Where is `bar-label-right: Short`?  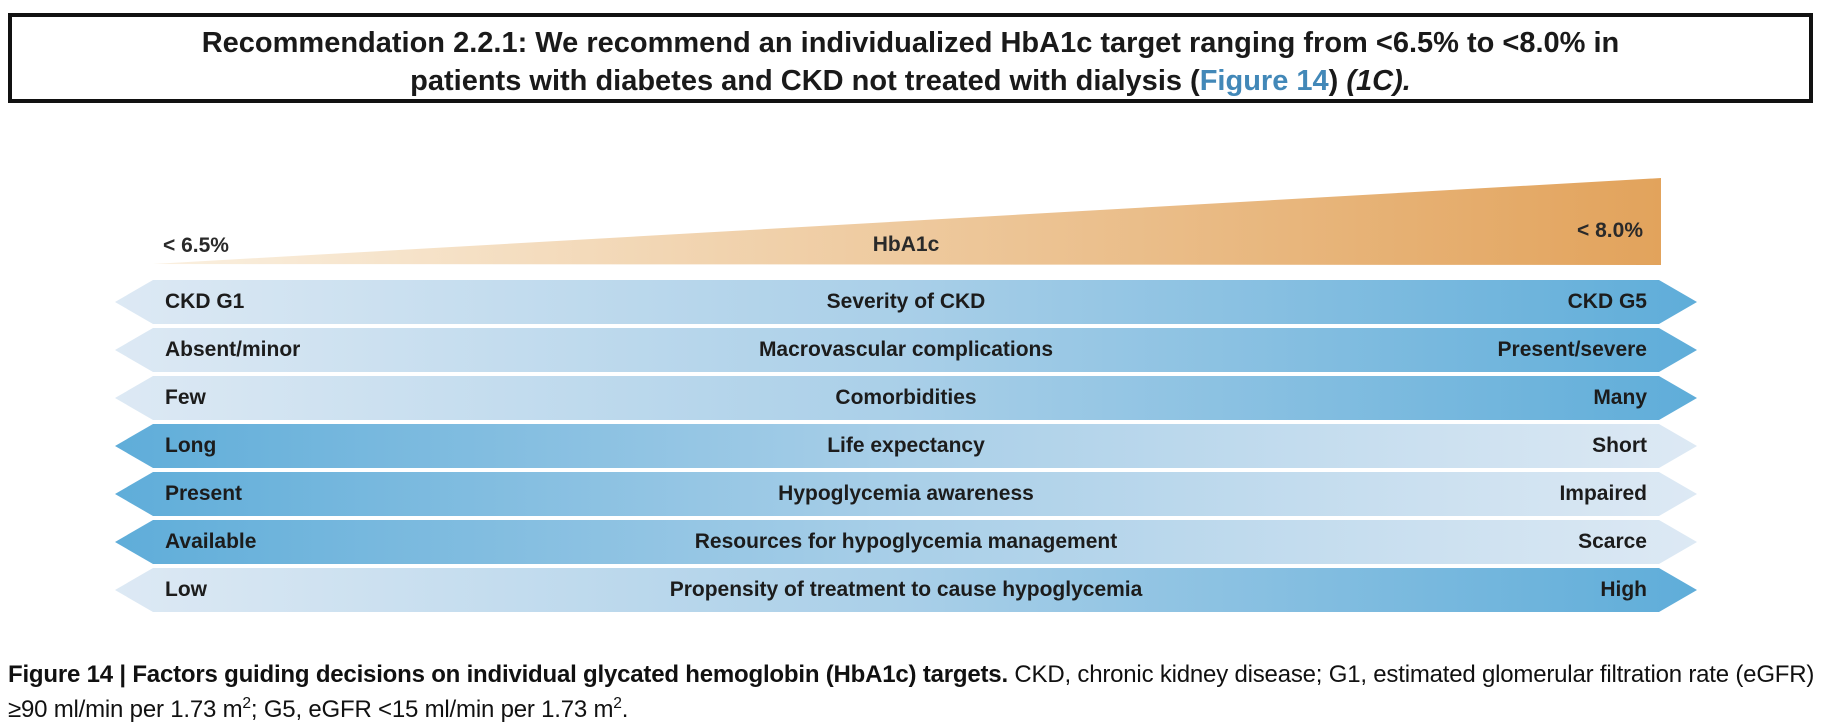 bar-label-right: Short is located at coordinates (1619, 445).